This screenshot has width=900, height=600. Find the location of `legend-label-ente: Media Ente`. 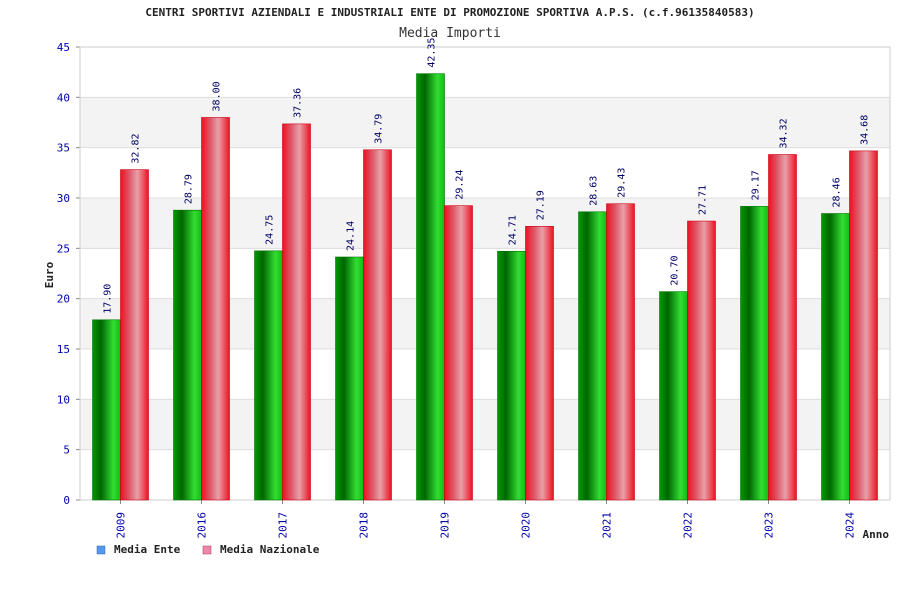

legend-label-ente: Media Ente is located at coordinates (147, 549).